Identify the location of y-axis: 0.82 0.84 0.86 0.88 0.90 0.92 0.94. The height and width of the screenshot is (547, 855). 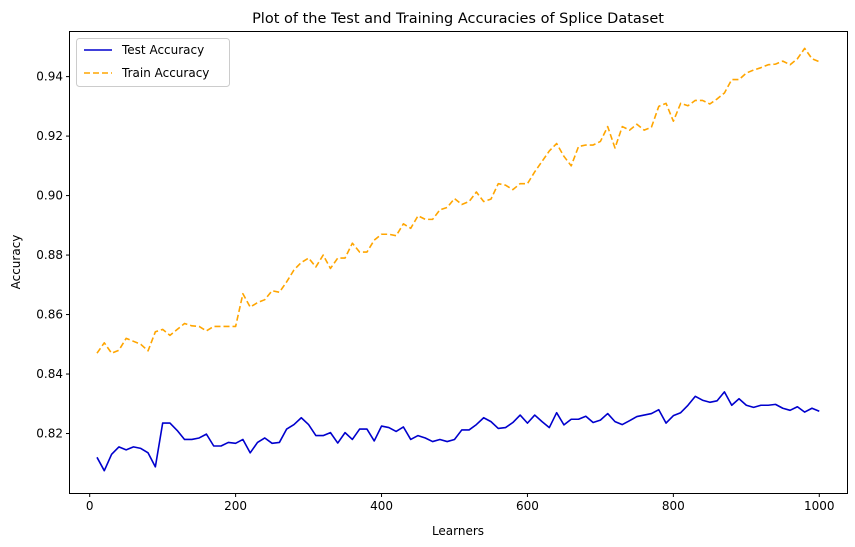
(53, 255).